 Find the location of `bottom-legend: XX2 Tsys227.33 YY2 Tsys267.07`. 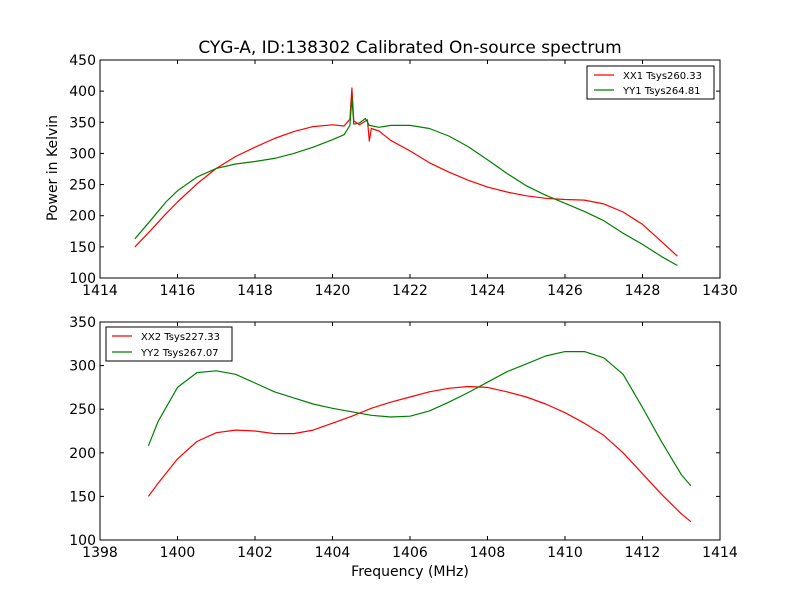

bottom-legend: XX2 Tsys227.33 YY2 Tsys267.07 is located at coordinates (169, 344).